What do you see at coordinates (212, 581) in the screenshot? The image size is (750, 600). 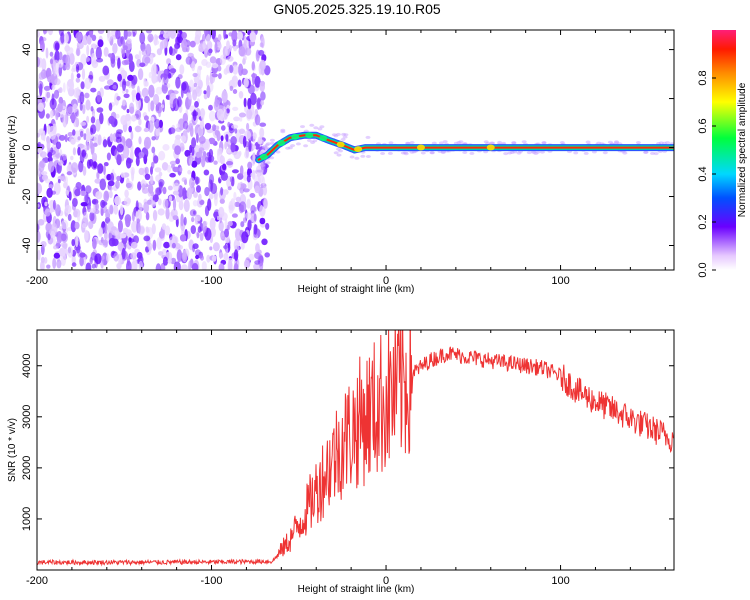 I see `x-tick-label: -100` at bounding box center [212, 581].